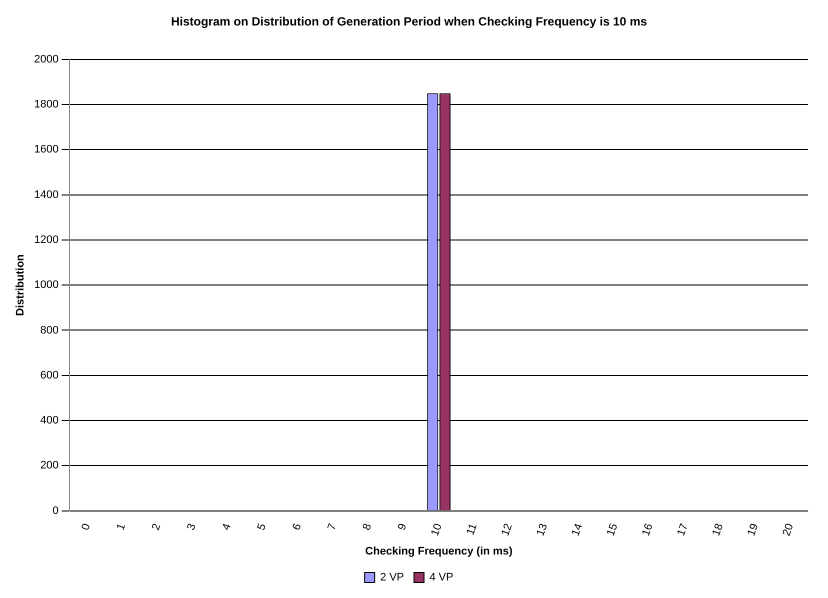 The width and height of the screenshot is (828, 598). I want to click on y-tick-label: 600, so click(49, 375).